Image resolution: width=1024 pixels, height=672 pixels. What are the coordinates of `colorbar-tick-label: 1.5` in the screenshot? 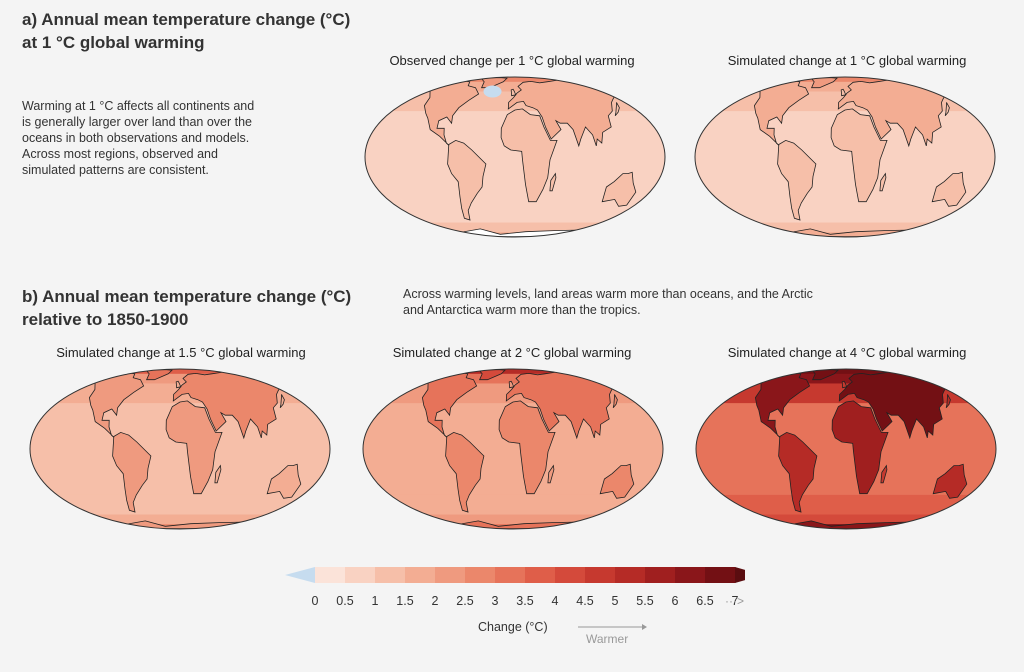 It's located at (405, 601).